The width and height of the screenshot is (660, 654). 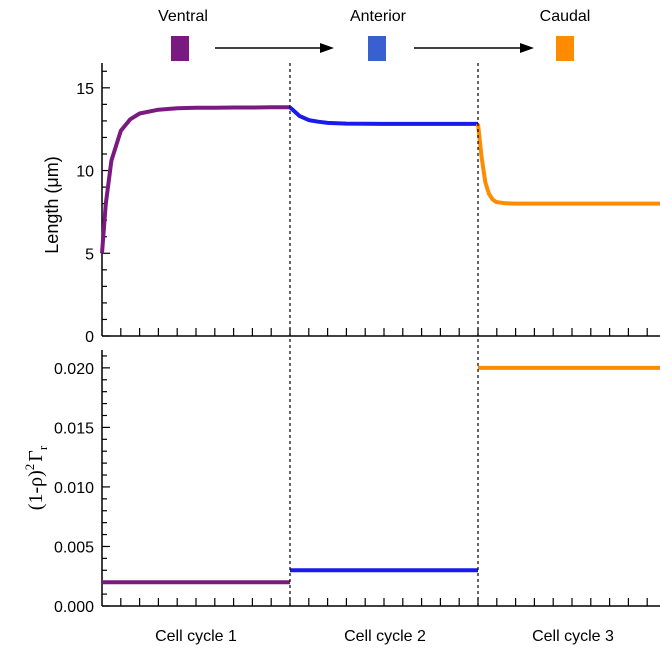 What do you see at coordinates (565, 48) in the screenshot?
I see `legend-swatch-caudal` at bounding box center [565, 48].